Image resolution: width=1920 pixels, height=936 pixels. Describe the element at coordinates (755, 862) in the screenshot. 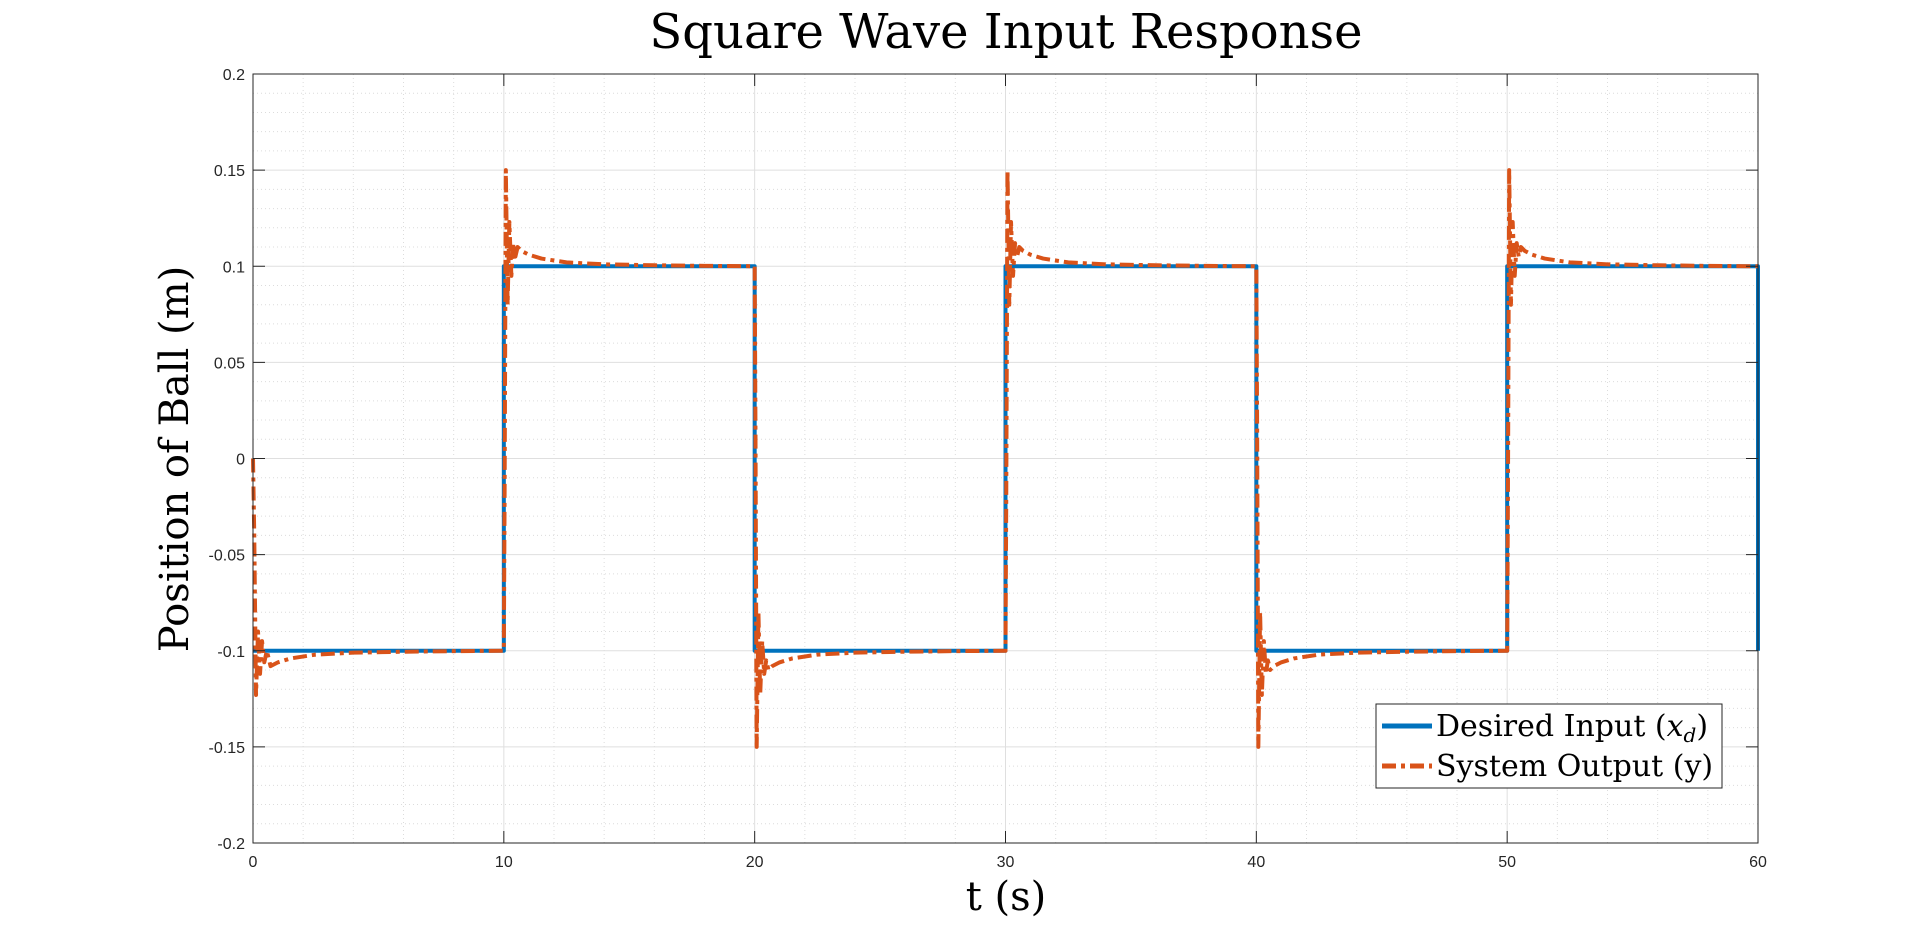

I see `x-tick-label: 20` at that location.